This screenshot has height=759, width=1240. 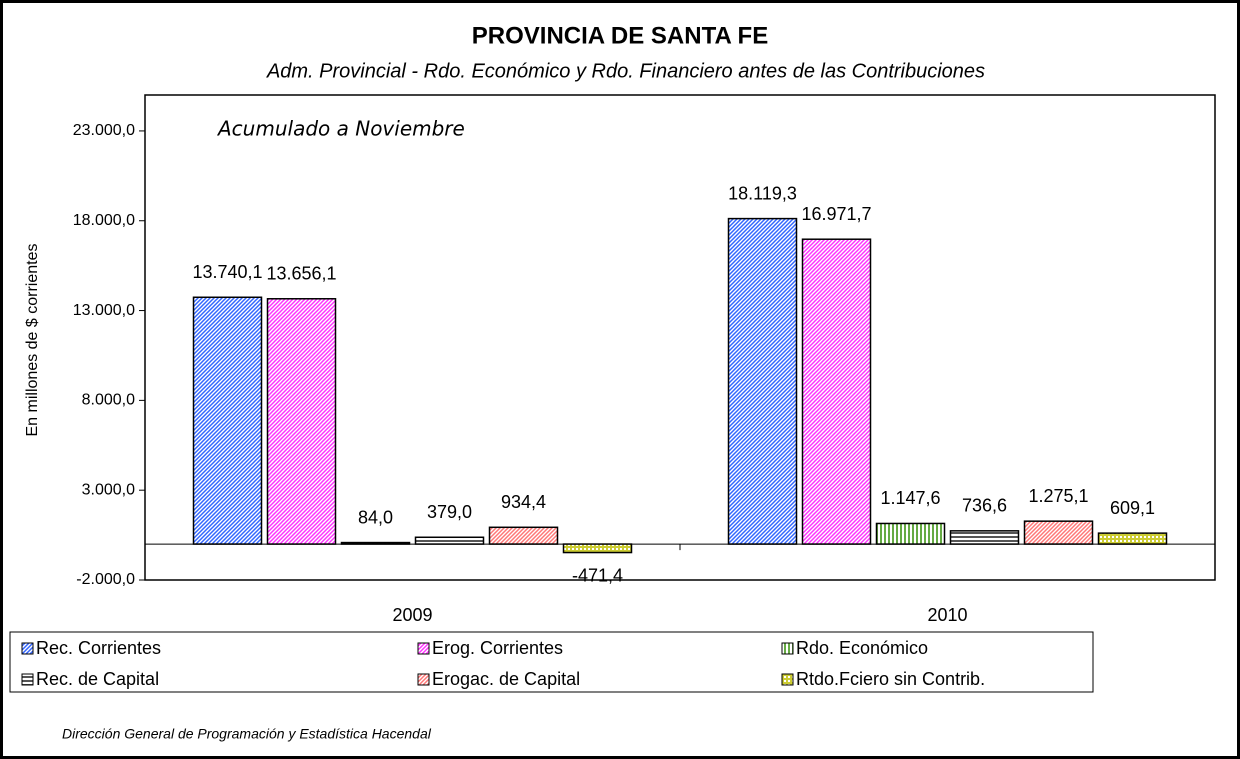 What do you see at coordinates (301, 274) in the screenshot?
I see `value-label: 13.656,1` at bounding box center [301, 274].